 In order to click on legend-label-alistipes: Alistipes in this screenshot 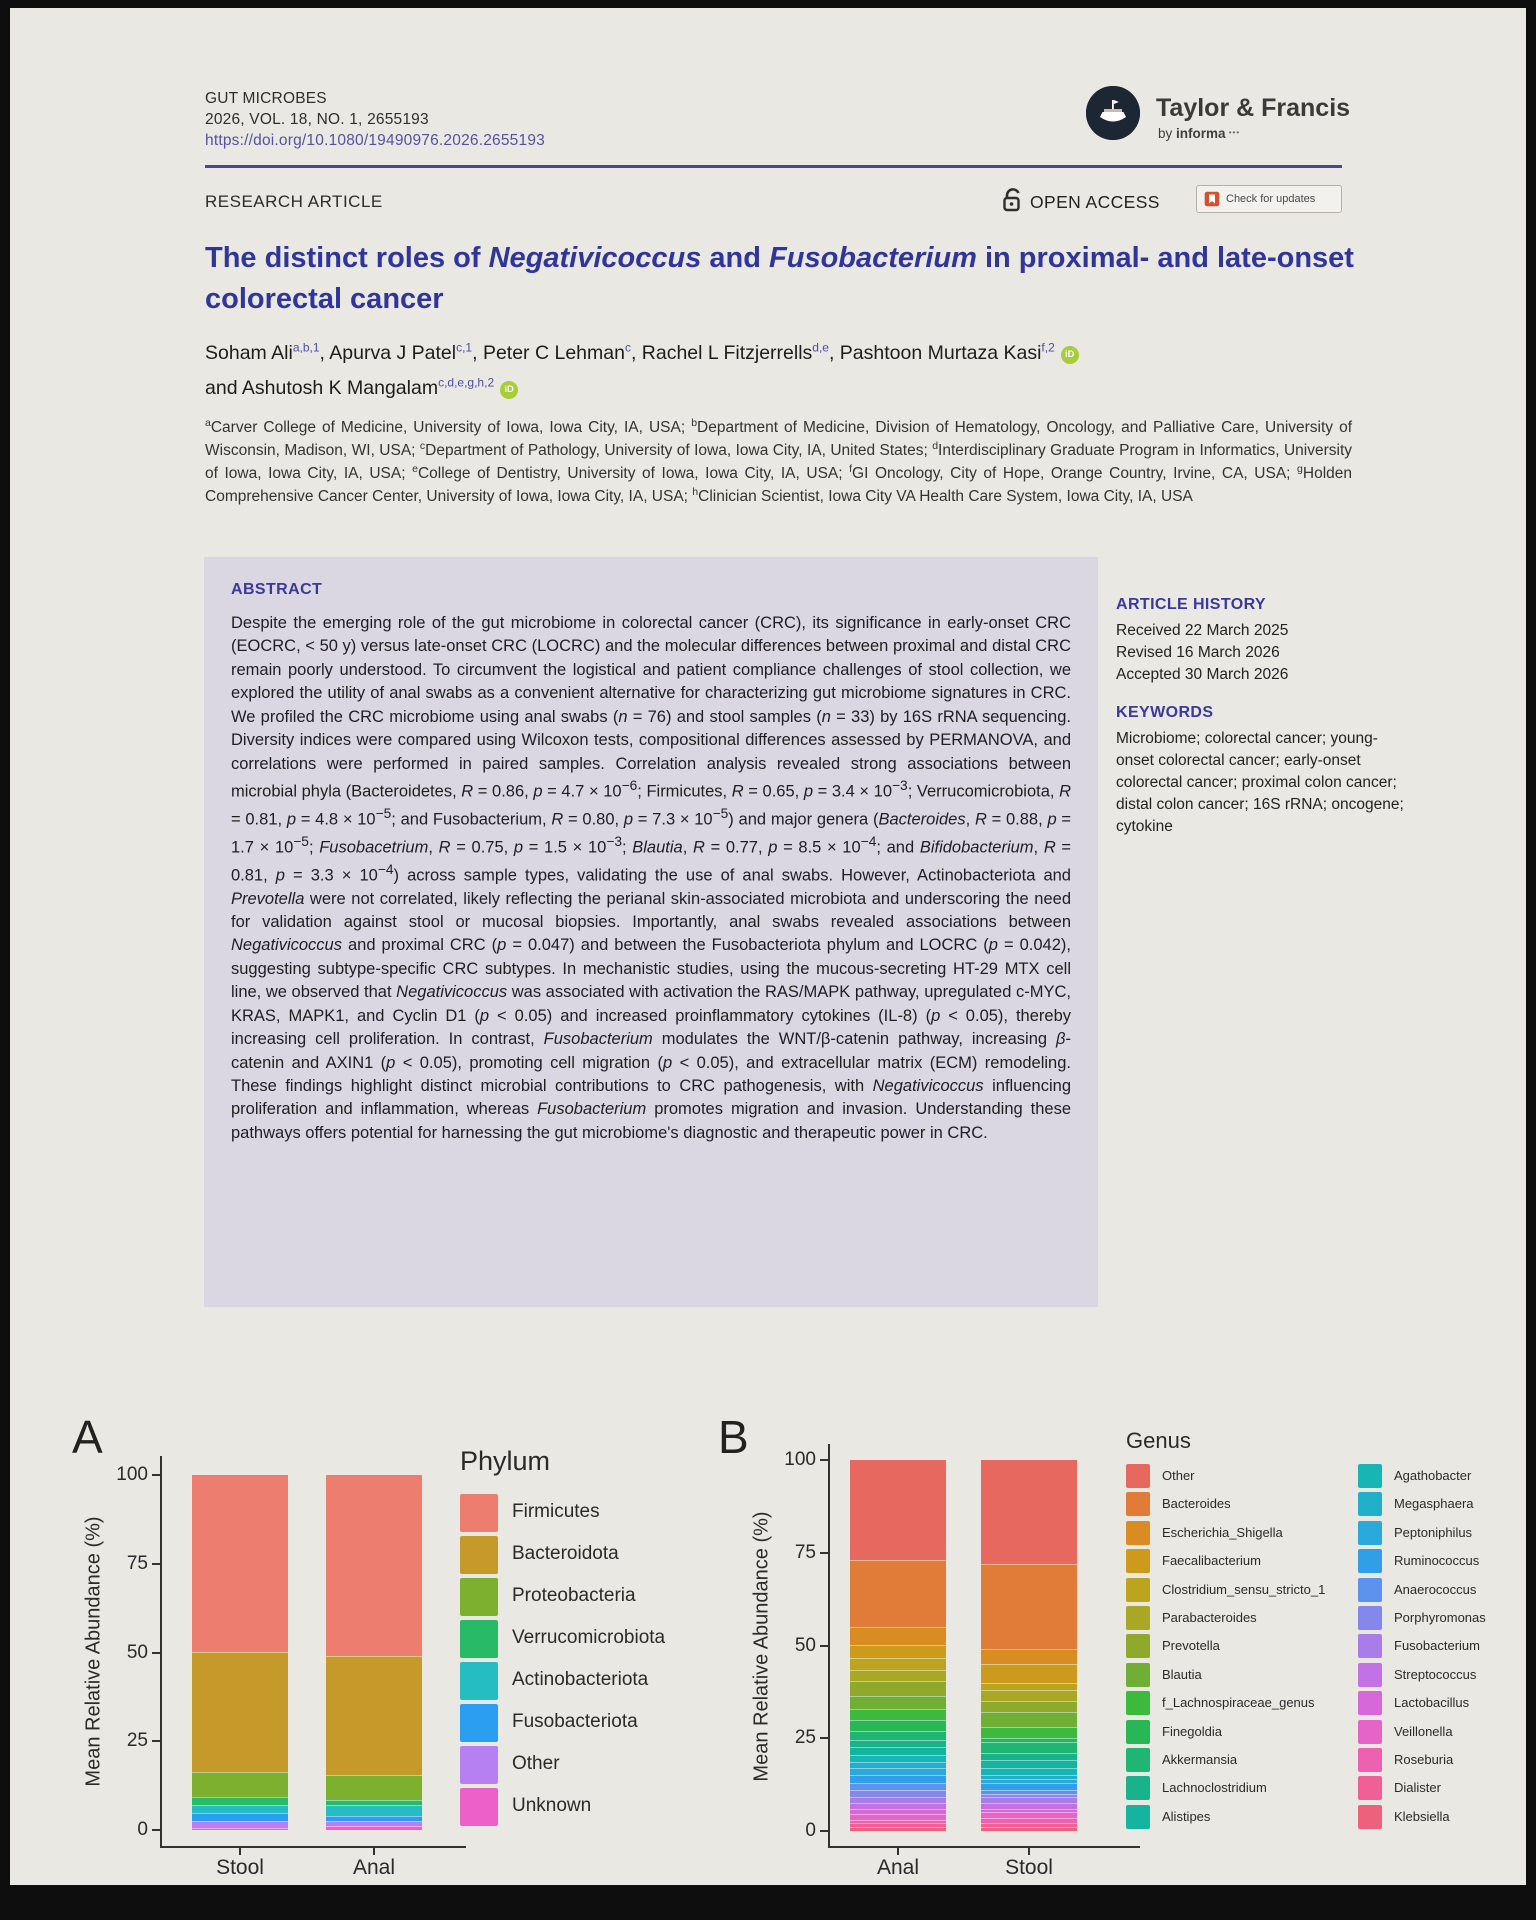, I will do `click(1186, 1816)`.